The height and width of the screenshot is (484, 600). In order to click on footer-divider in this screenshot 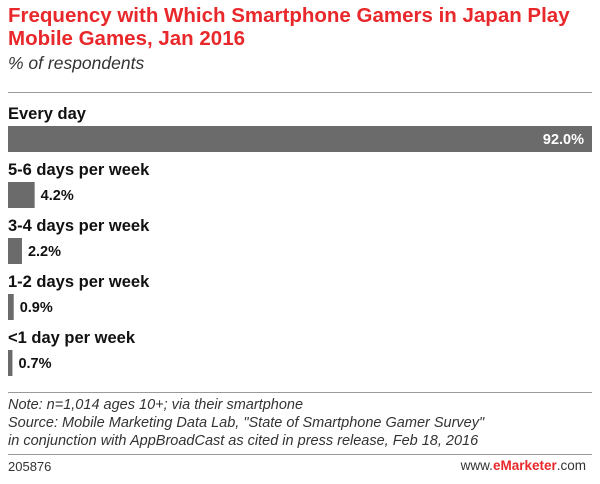, I will do `click(300, 454)`.